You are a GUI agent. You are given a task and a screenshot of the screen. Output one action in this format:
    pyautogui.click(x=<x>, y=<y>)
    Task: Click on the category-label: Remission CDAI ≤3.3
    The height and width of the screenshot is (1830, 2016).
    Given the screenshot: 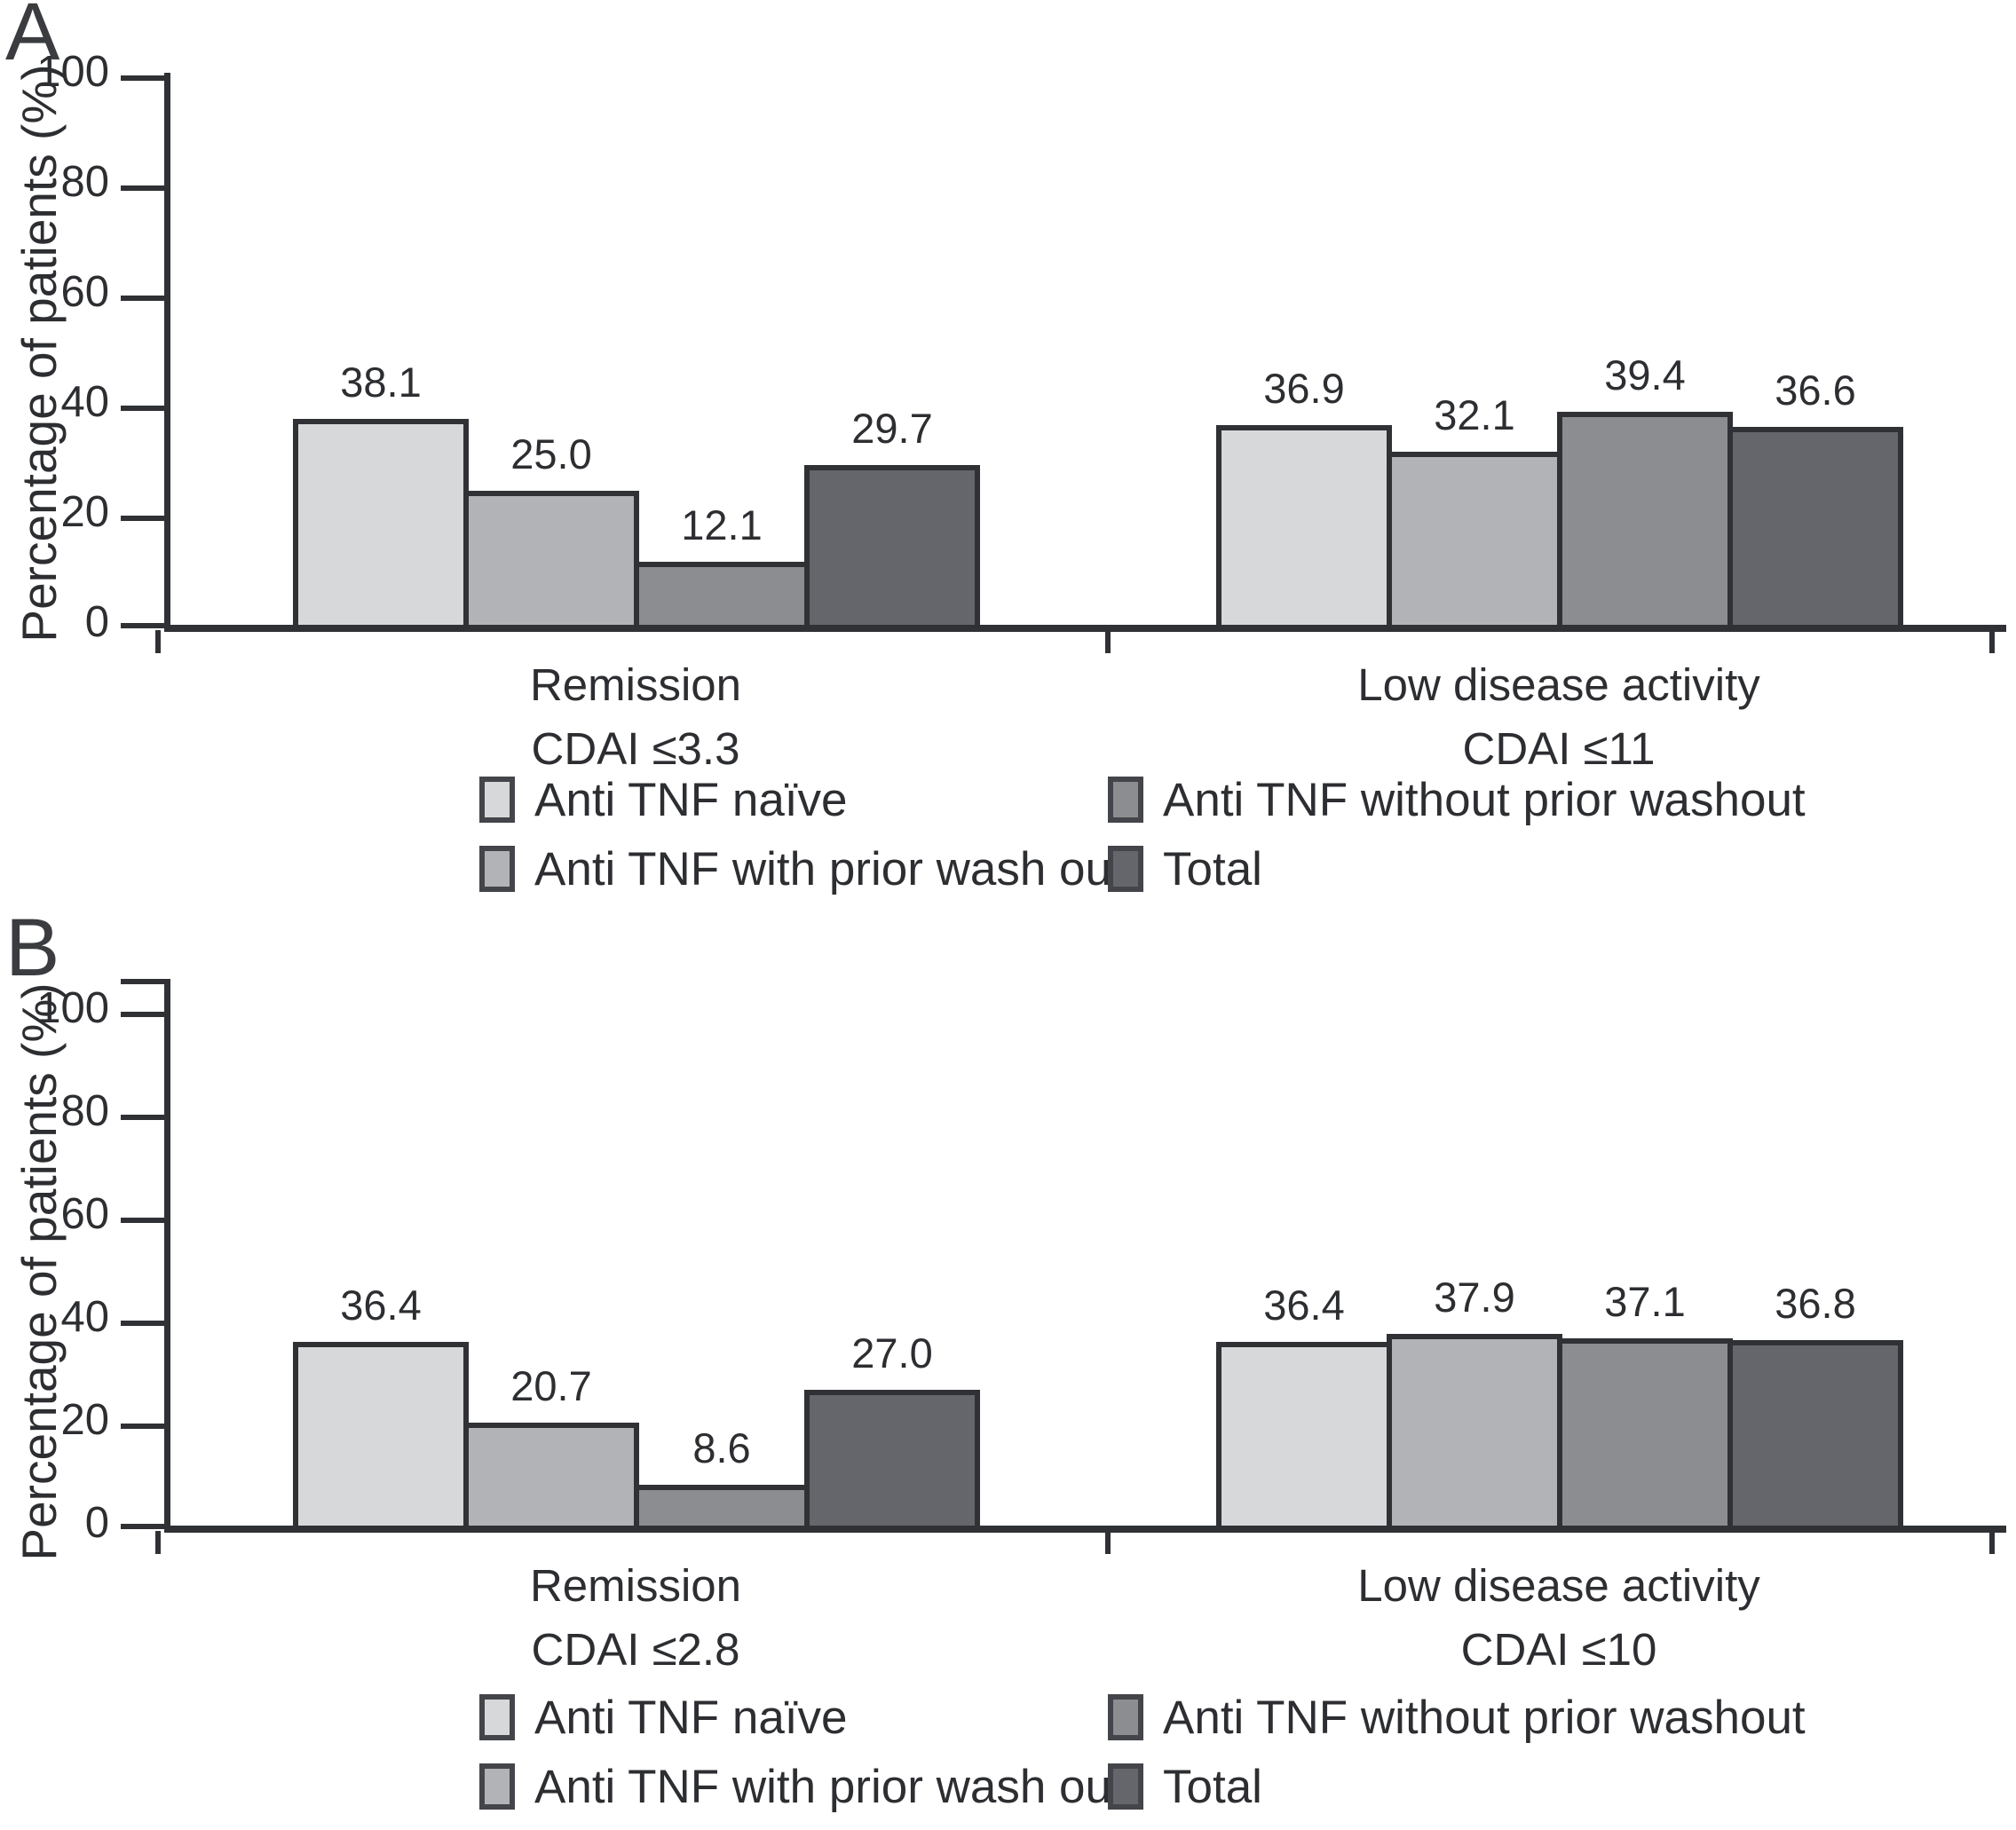 What is the action you would take?
    pyautogui.click(x=636, y=717)
    